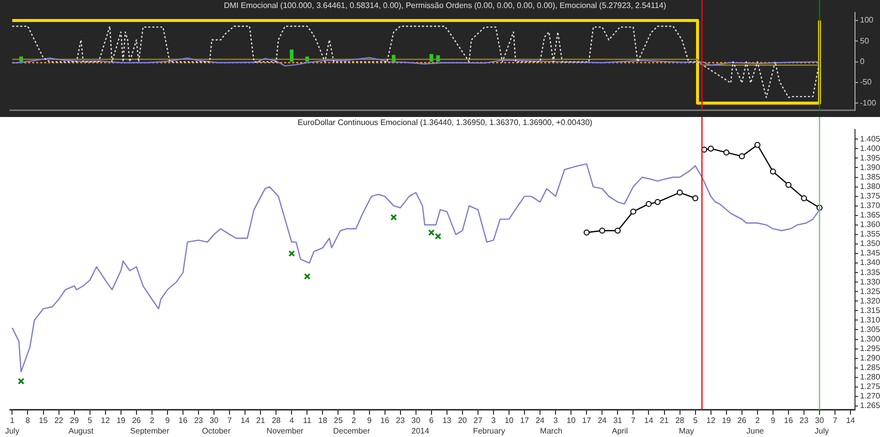 The width and height of the screenshot is (880, 437). Describe the element at coordinates (870, 215) in the screenshot. I see `y-tick-label: 1.365` at that location.